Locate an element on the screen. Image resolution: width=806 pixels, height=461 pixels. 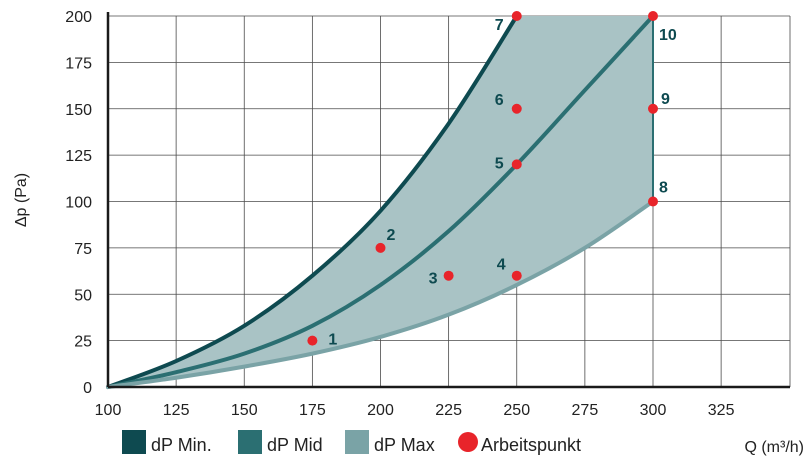
x-tick-label: 275 is located at coordinates (585, 410).